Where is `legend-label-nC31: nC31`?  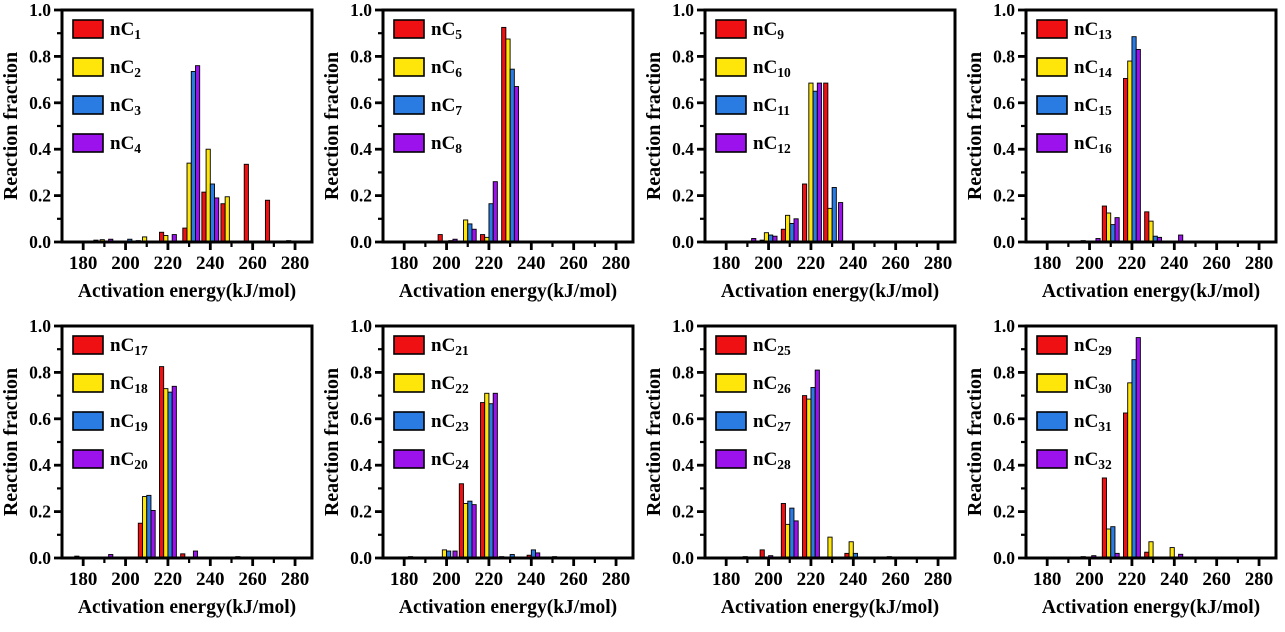
legend-label-nC31: nC31 is located at coordinates (1093, 422).